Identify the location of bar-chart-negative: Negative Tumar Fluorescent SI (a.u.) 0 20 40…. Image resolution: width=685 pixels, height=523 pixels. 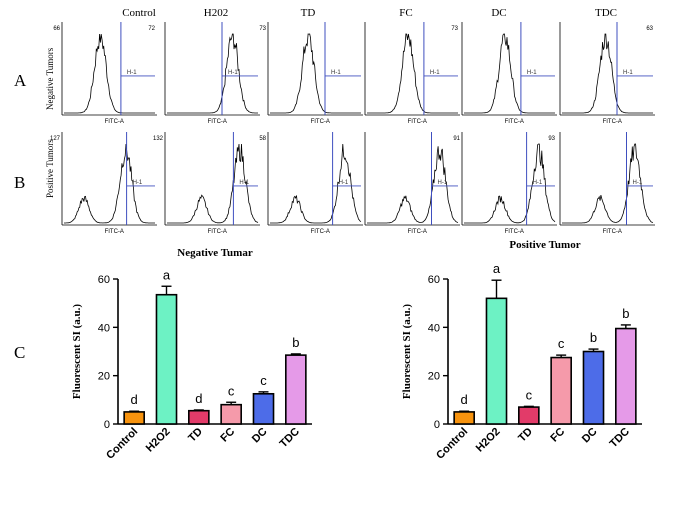
(191, 354).